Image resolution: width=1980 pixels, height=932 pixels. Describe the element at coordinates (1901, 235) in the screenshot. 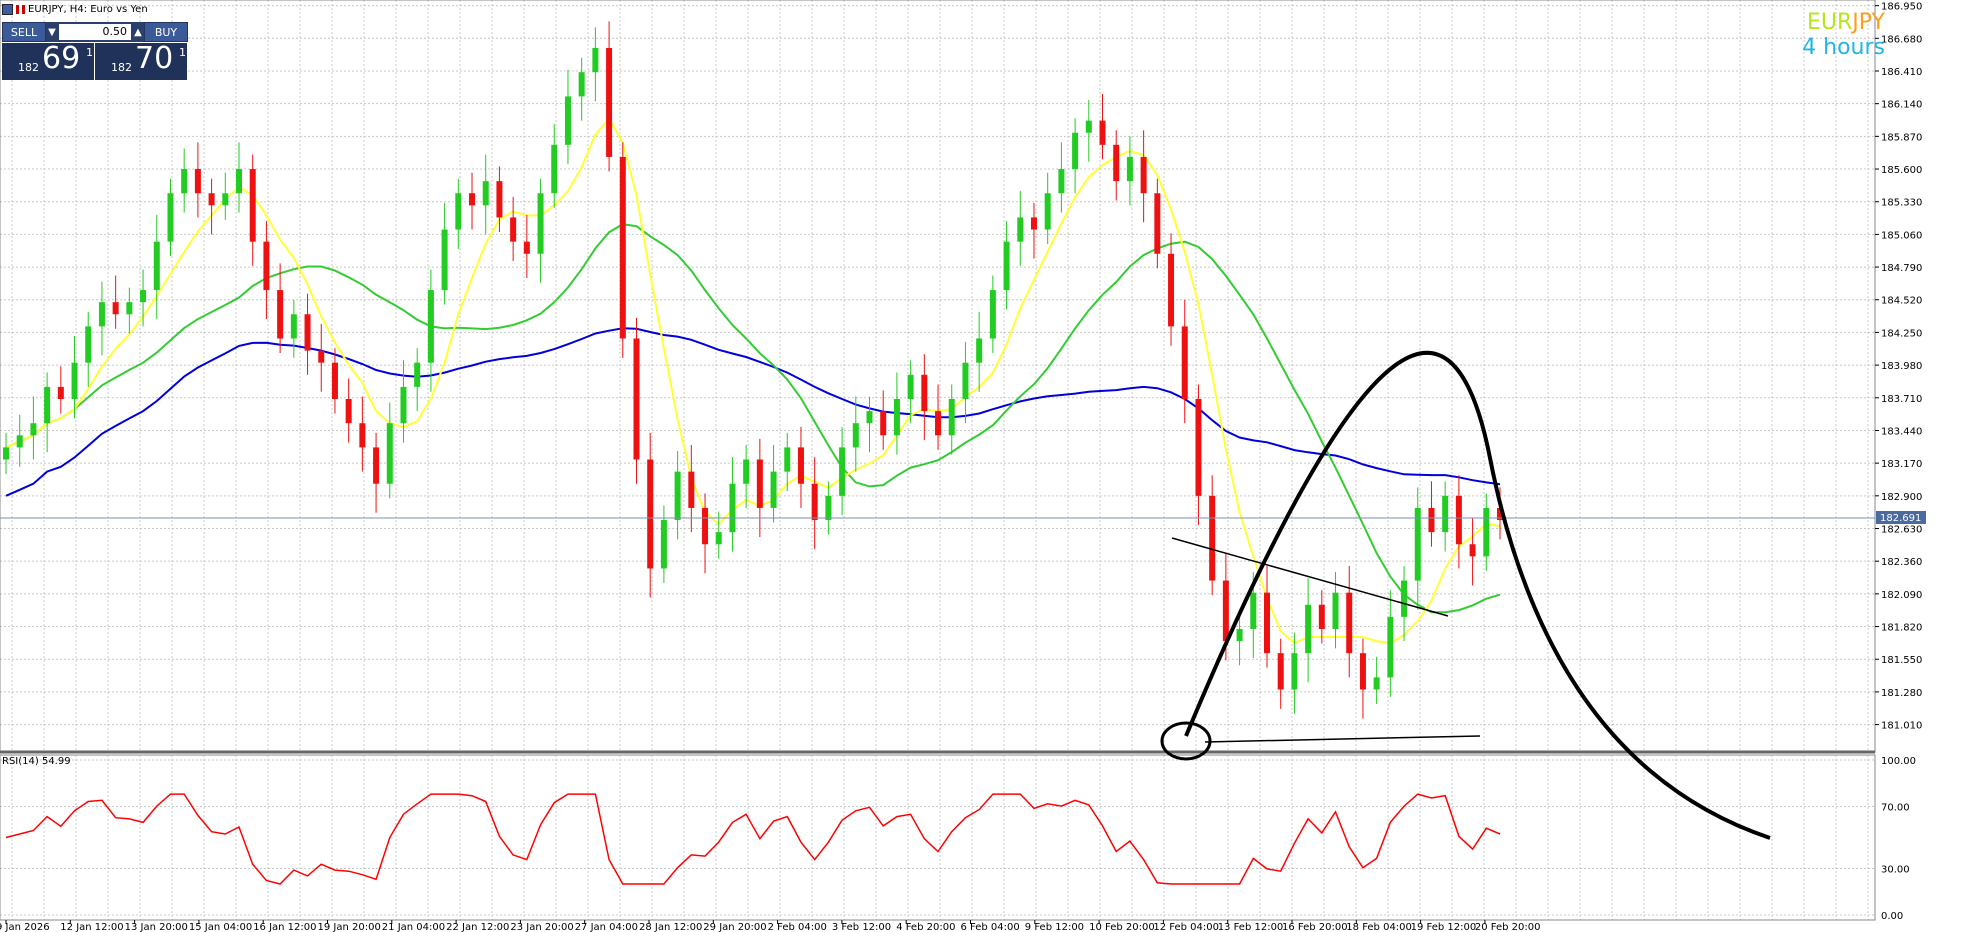

I see `price-tick-label: 185.060` at that location.